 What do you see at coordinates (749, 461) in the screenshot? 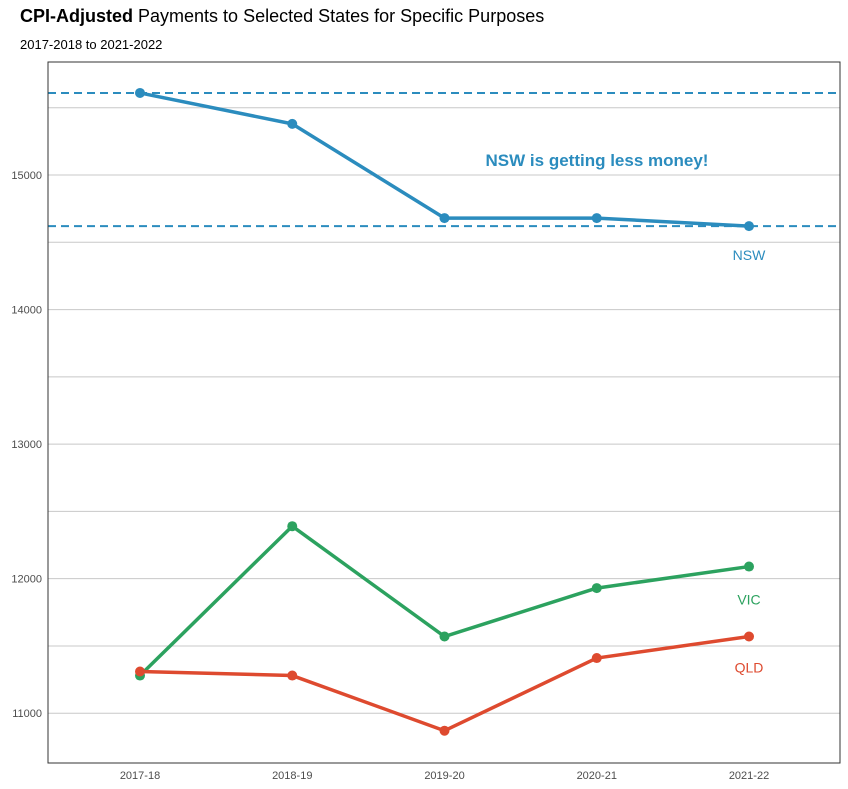
I see `series-labels: NSW VIC QLD` at bounding box center [749, 461].